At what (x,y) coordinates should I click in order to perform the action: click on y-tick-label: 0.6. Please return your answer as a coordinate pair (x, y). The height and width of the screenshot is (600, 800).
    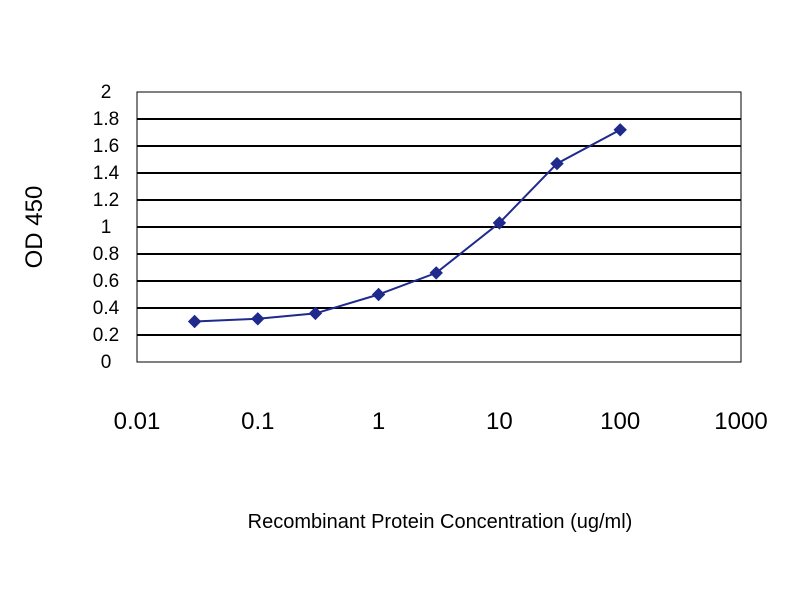
    Looking at the image, I should click on (106, 281).